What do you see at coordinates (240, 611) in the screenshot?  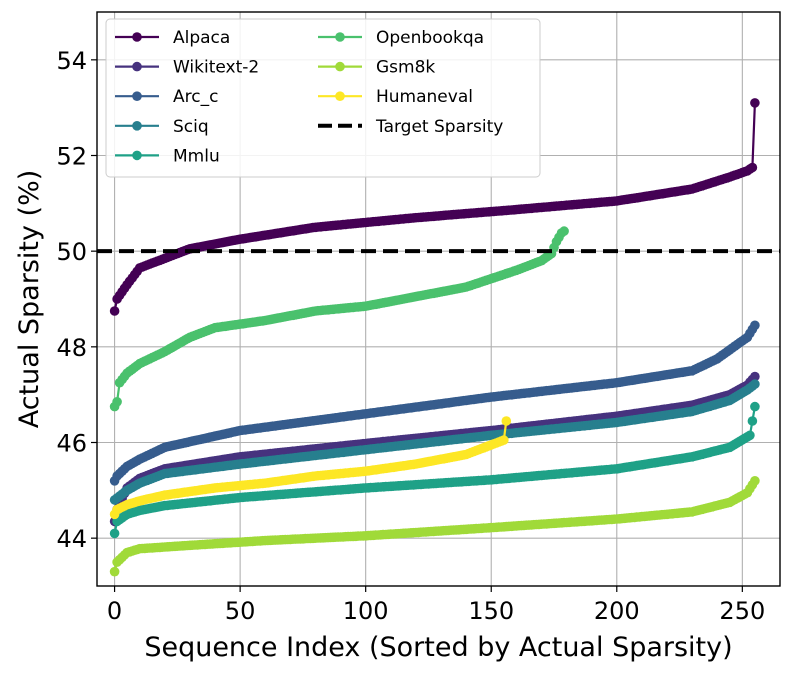 I see `x-tick-label: 50` at bounding box center [240, 611].